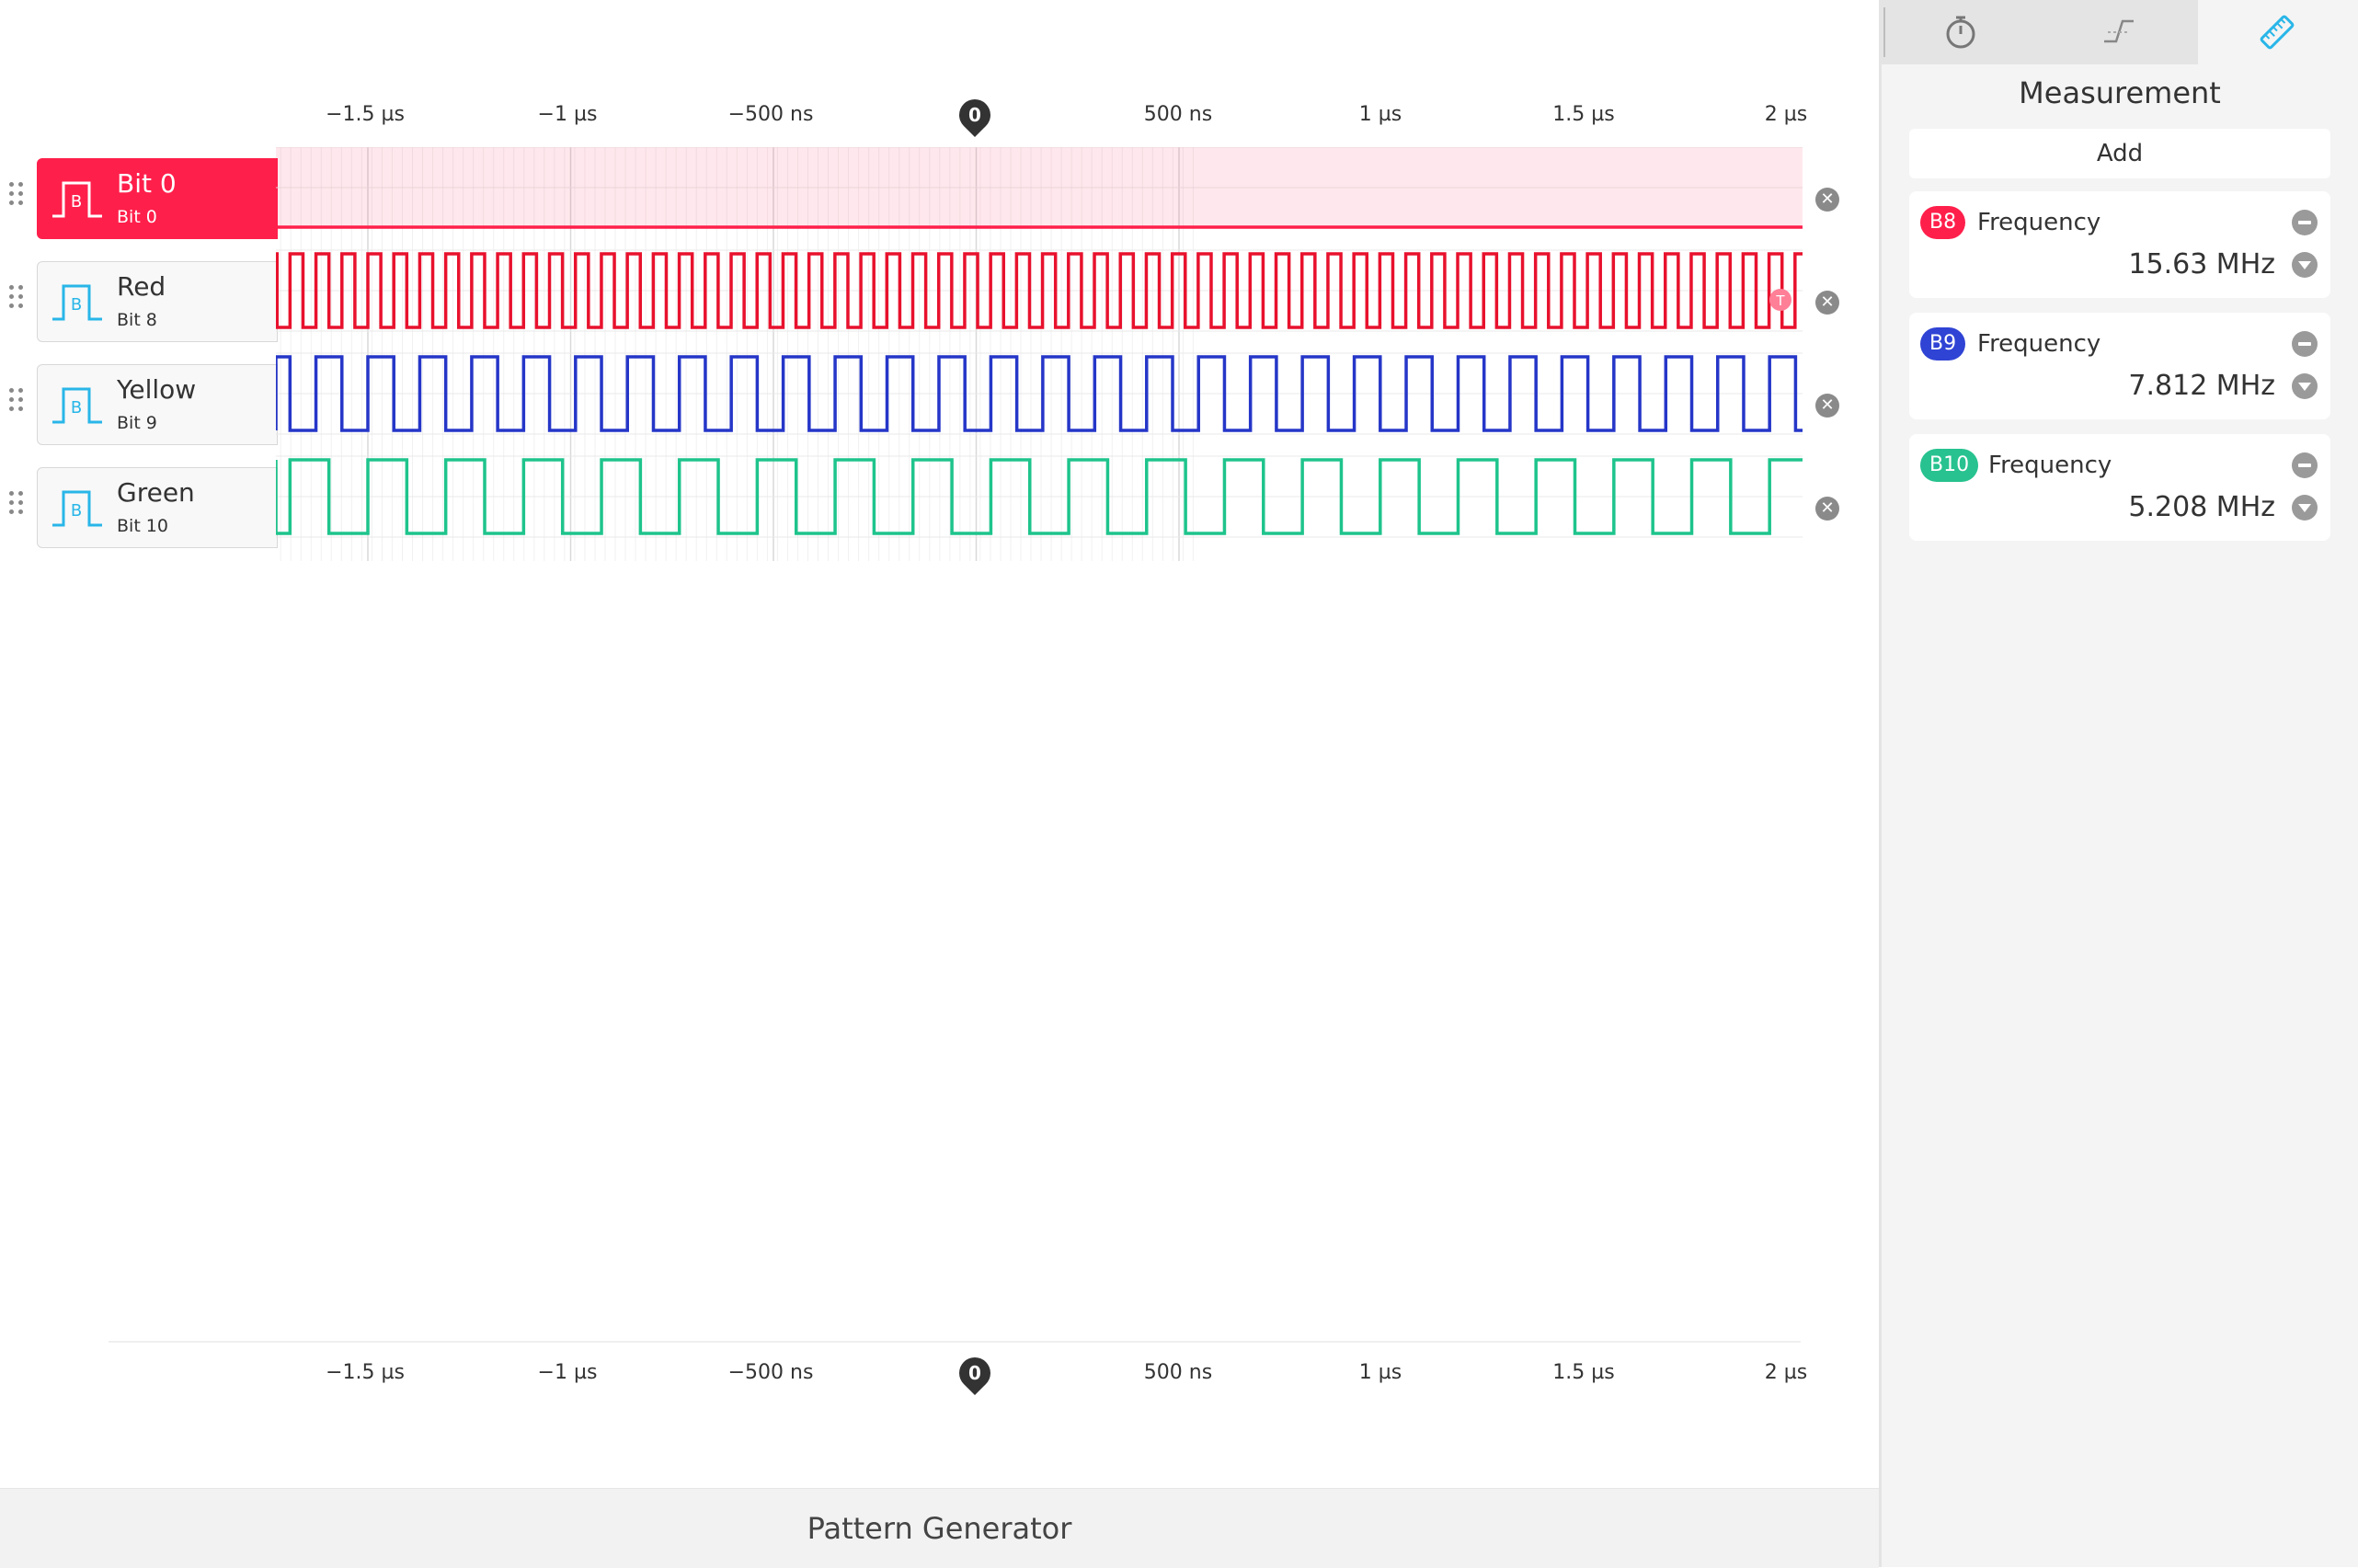 The height and width of the screenshot is (1568, 2358). What do you see at coordinates (1950, 465) in the screenshot?
I see `channel-badge: B10` at bounding box center [1950, 465].